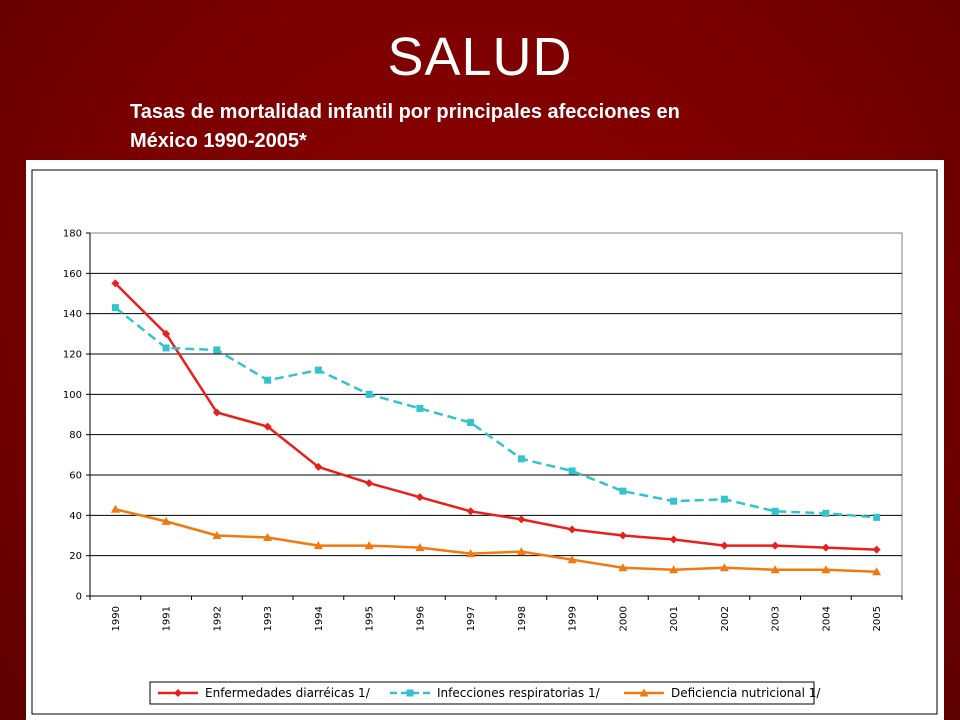  I want to click on y-tick-label: 100, so click(72, 395).